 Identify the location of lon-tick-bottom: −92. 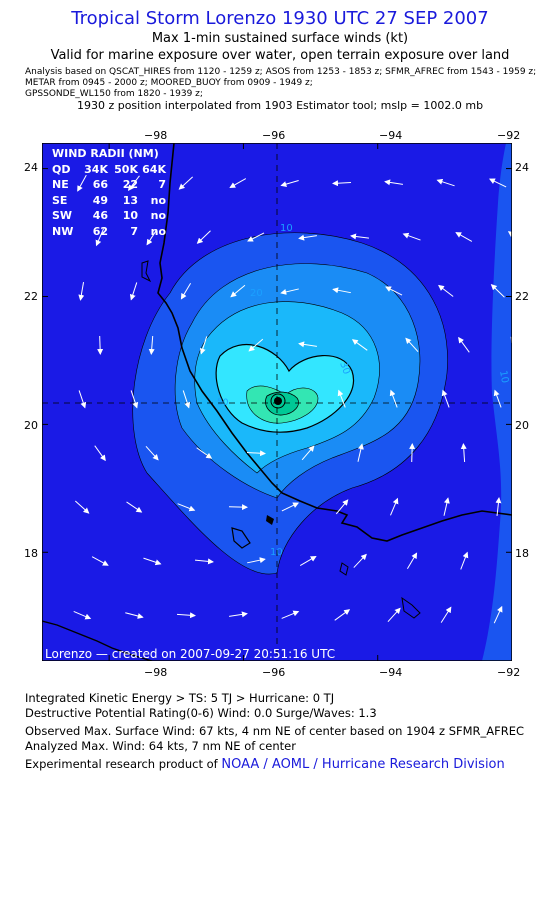
(509, 672).